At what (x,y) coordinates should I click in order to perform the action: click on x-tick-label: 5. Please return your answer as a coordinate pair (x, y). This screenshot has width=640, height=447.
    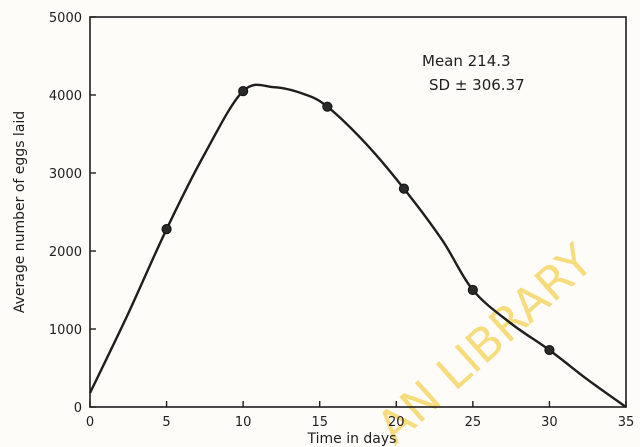
    Looking at the image, I should click on (166, 422).